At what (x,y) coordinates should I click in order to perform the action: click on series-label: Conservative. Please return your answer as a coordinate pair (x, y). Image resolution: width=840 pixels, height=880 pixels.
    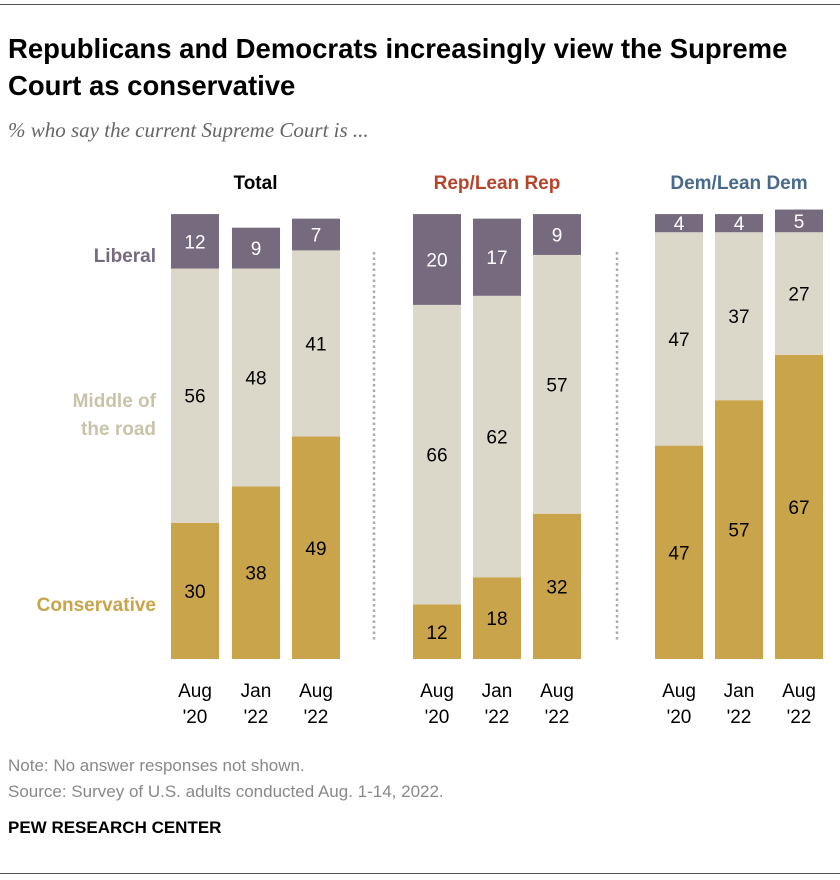
    Looking at the image, I should click on (96, 605).